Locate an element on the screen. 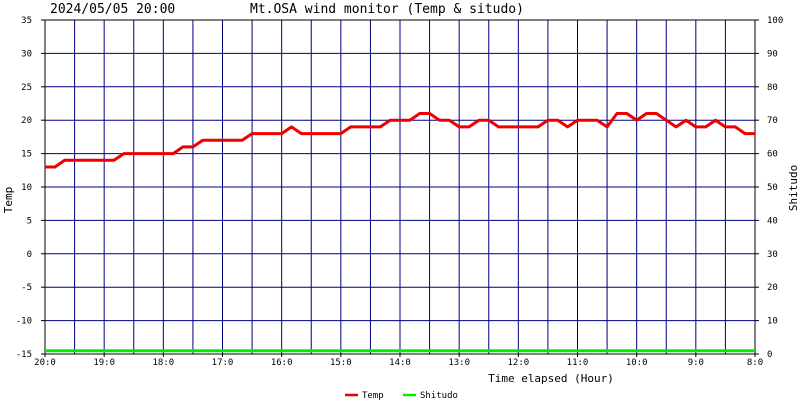 The height and width of the screenshot is (400, 800). tick-label-right: 80 is located at coordinates (772, 88).